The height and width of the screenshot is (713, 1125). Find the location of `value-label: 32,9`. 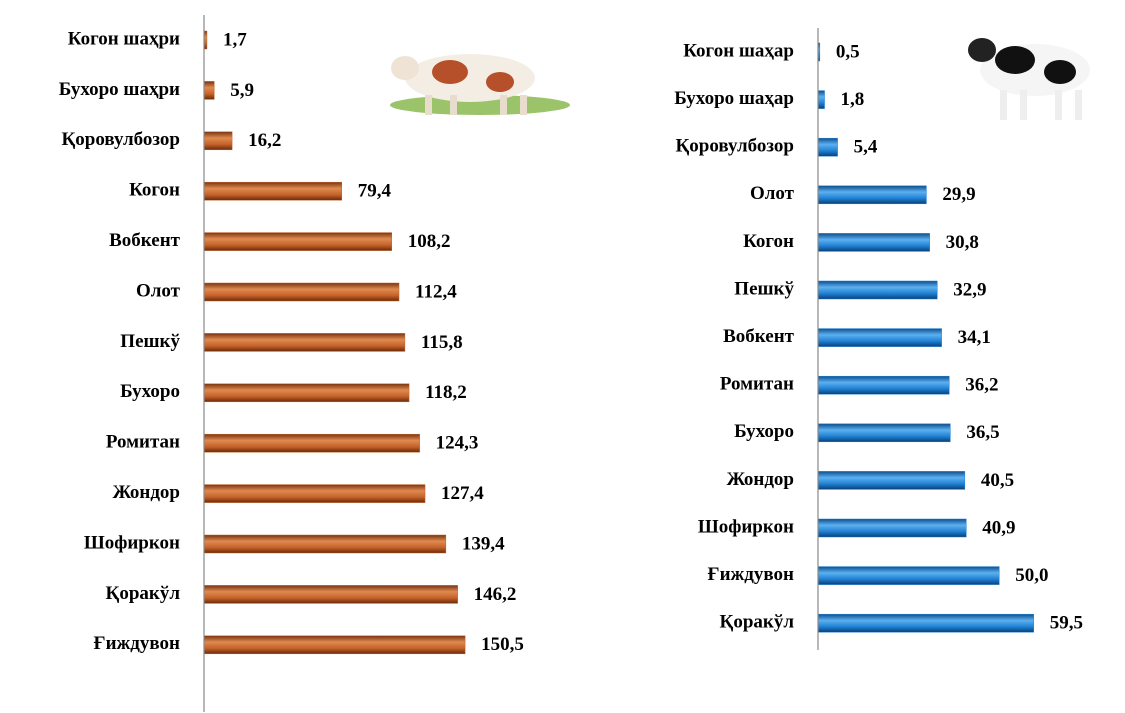

value-label: 32,9 is located at coordinates (969, 289).